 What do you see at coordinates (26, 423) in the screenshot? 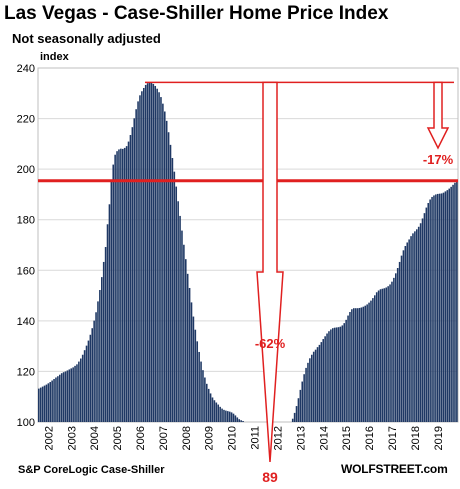
I see `y-tick-label: 100` at bounding box center [26, 423].